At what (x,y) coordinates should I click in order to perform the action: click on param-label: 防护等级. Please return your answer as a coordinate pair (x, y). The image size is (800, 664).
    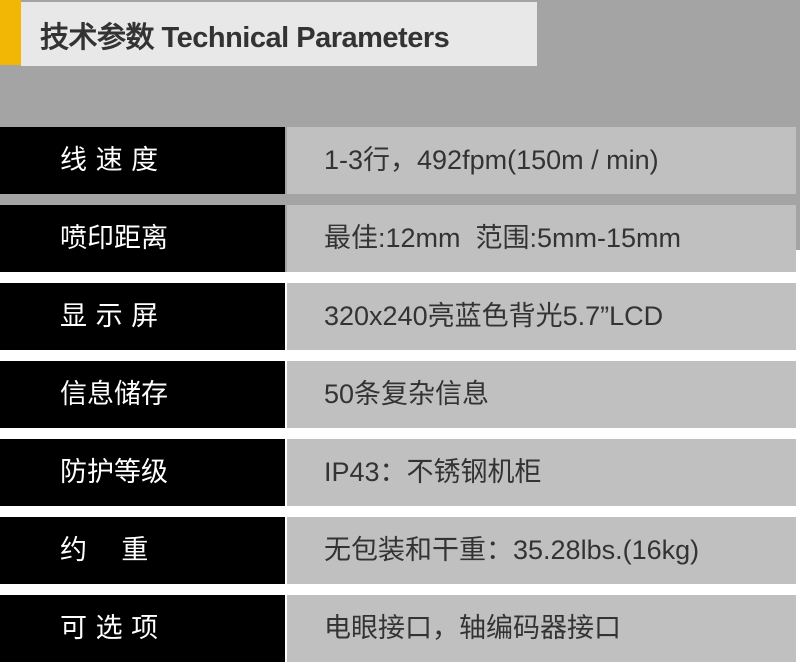
    Looking at the image, I should click on (142, 472).